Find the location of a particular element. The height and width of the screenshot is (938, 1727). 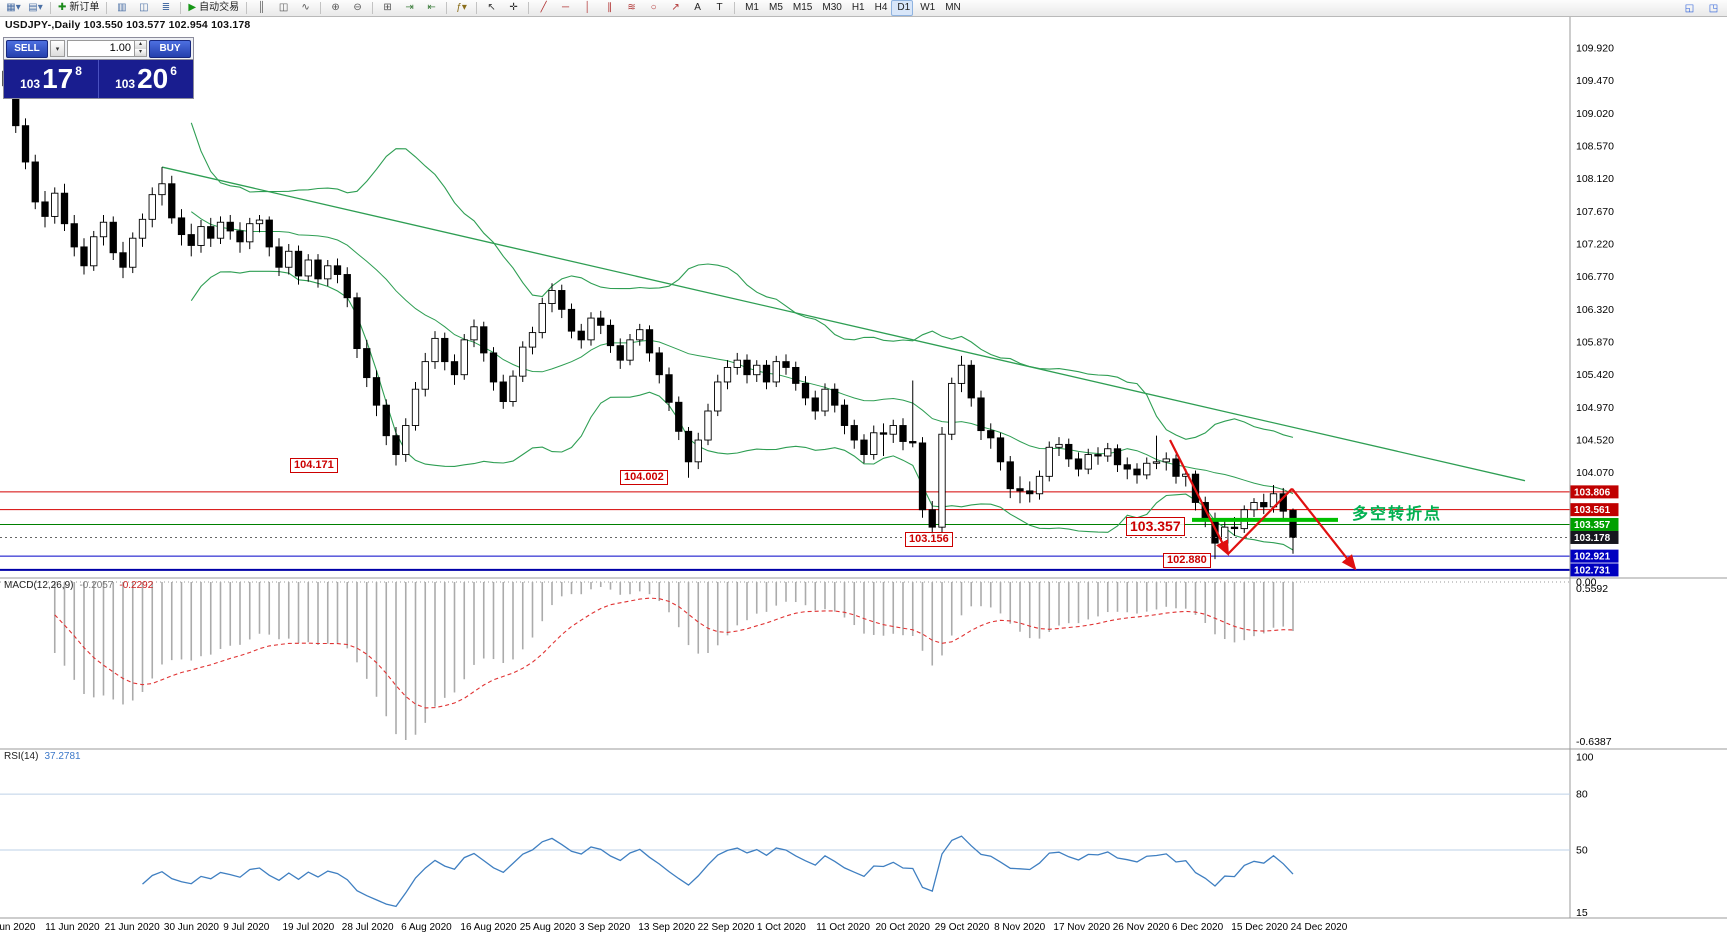

vertical-line-button: │ is located at coordinates (587, 8).